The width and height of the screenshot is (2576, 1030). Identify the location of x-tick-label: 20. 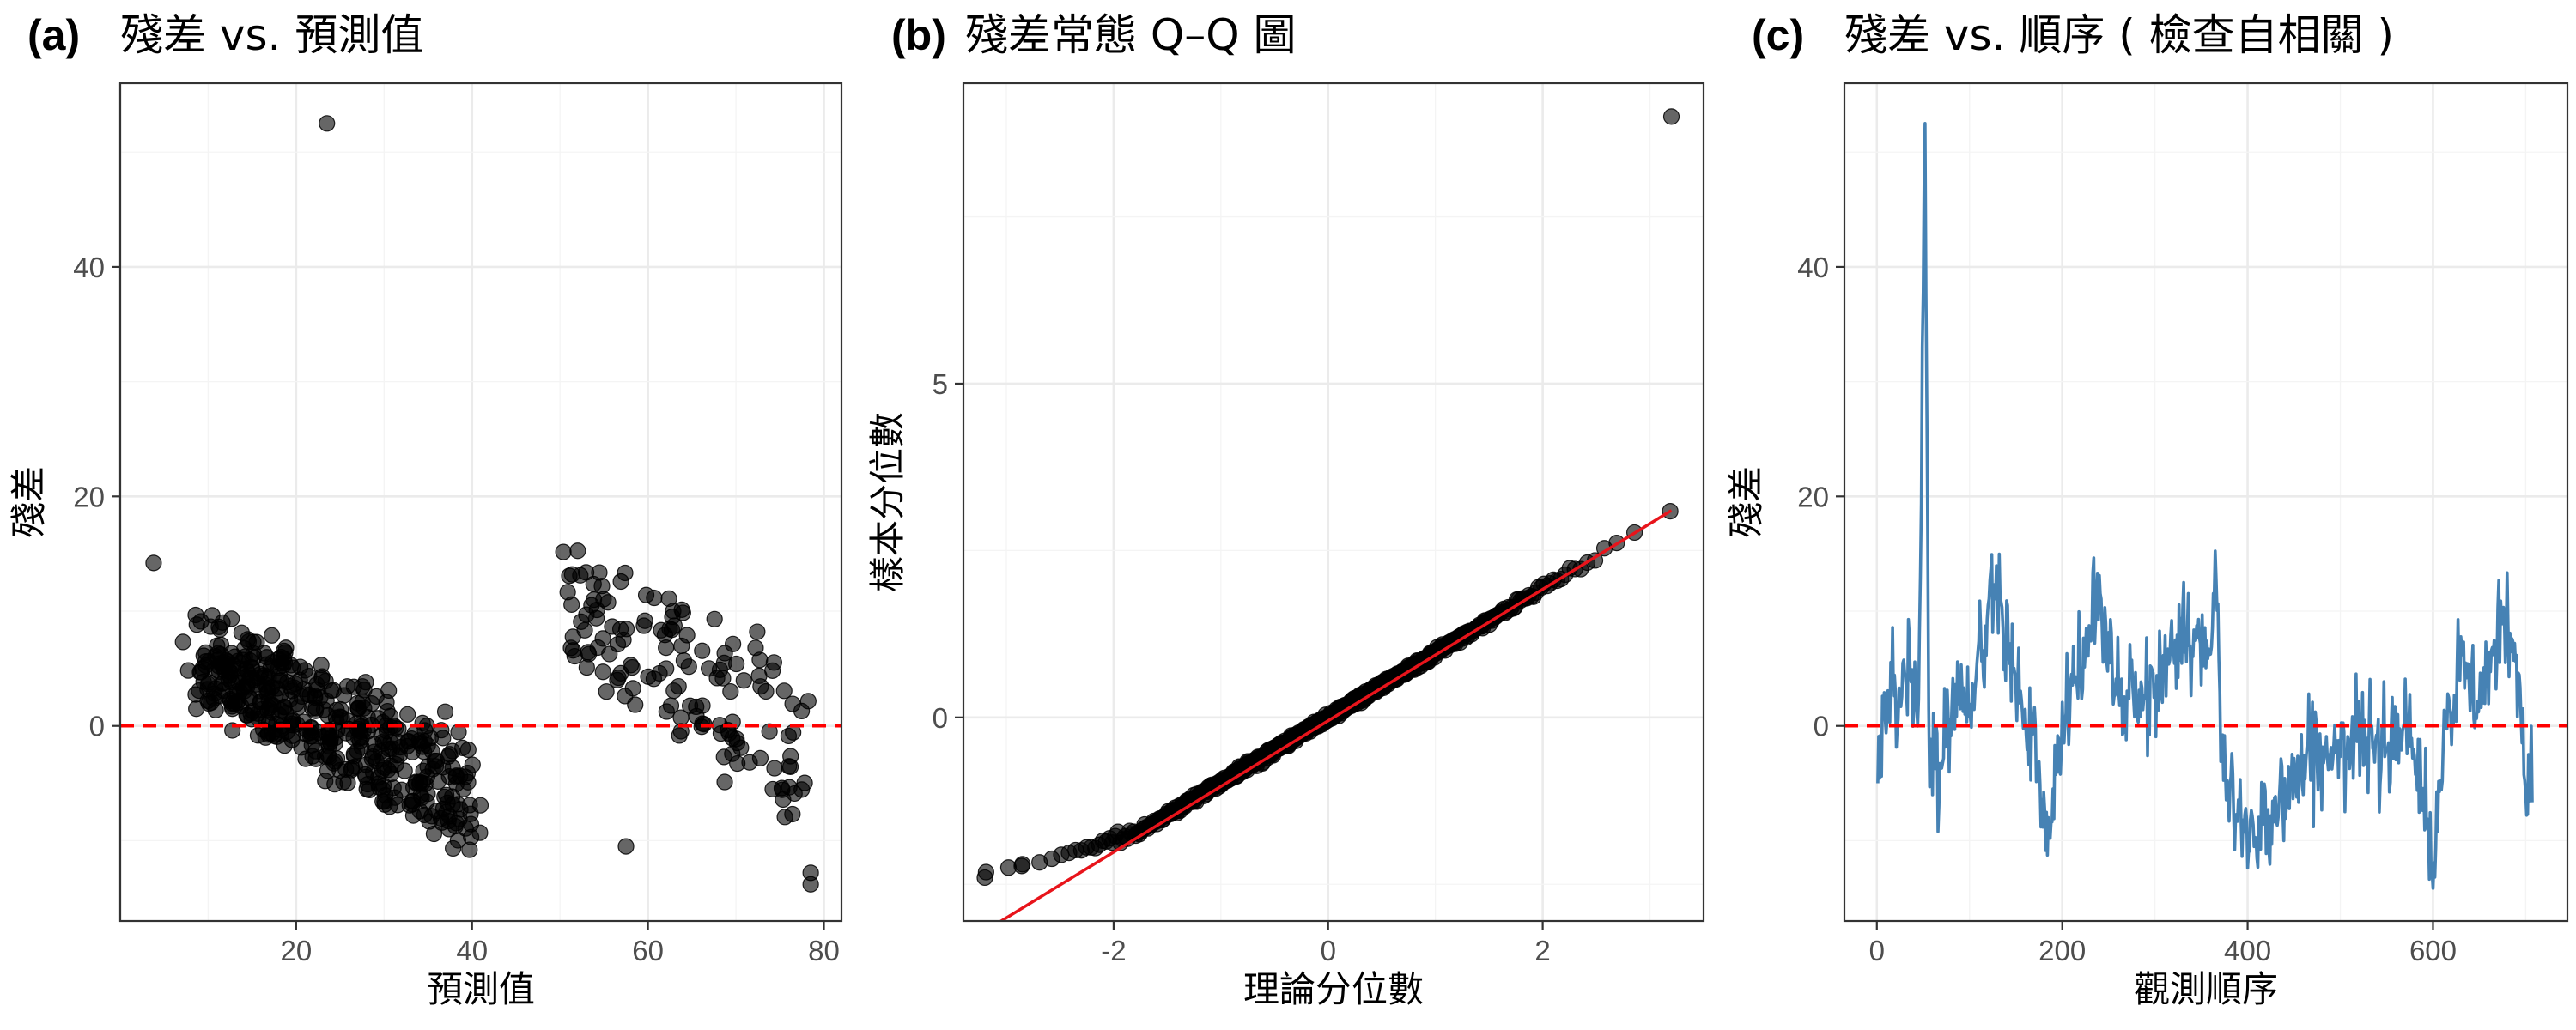
(297, 950).